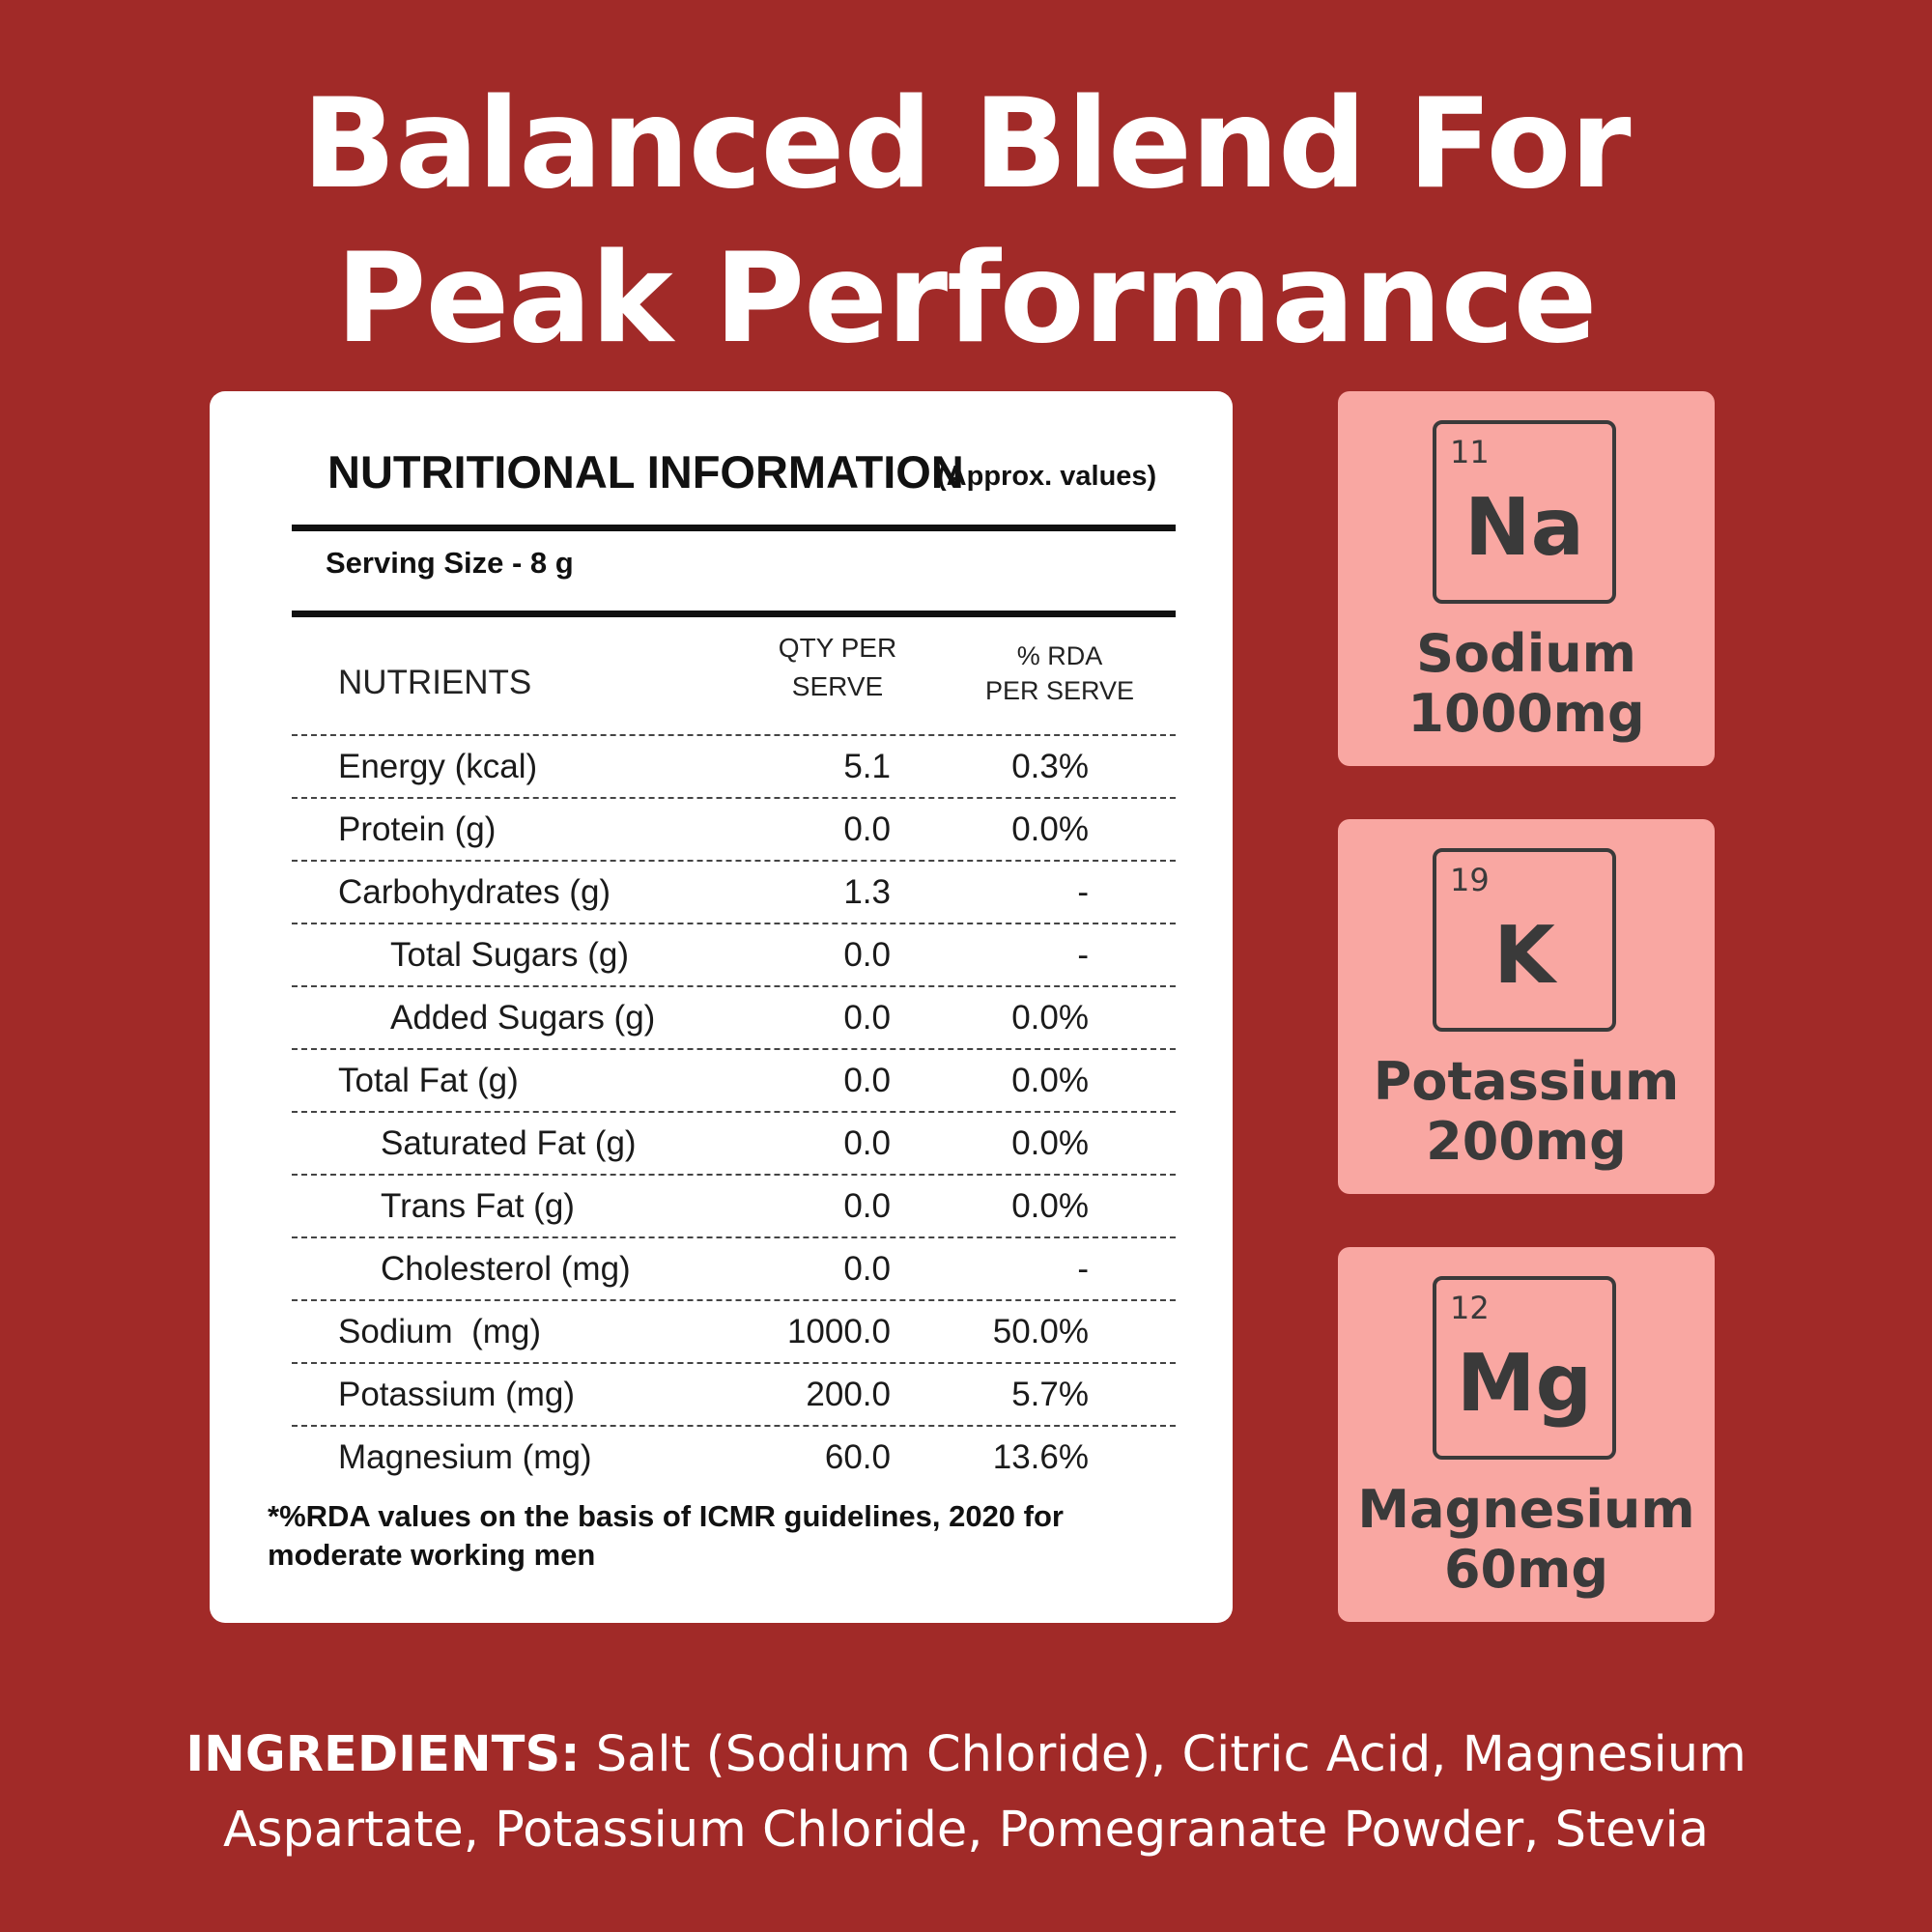 The width and height of the screenshot is (1932, 1932). Describe the element at coordinates (837, 667) in the screenshot. I see `column-header-qty: QTY PER SERVE` at that location.